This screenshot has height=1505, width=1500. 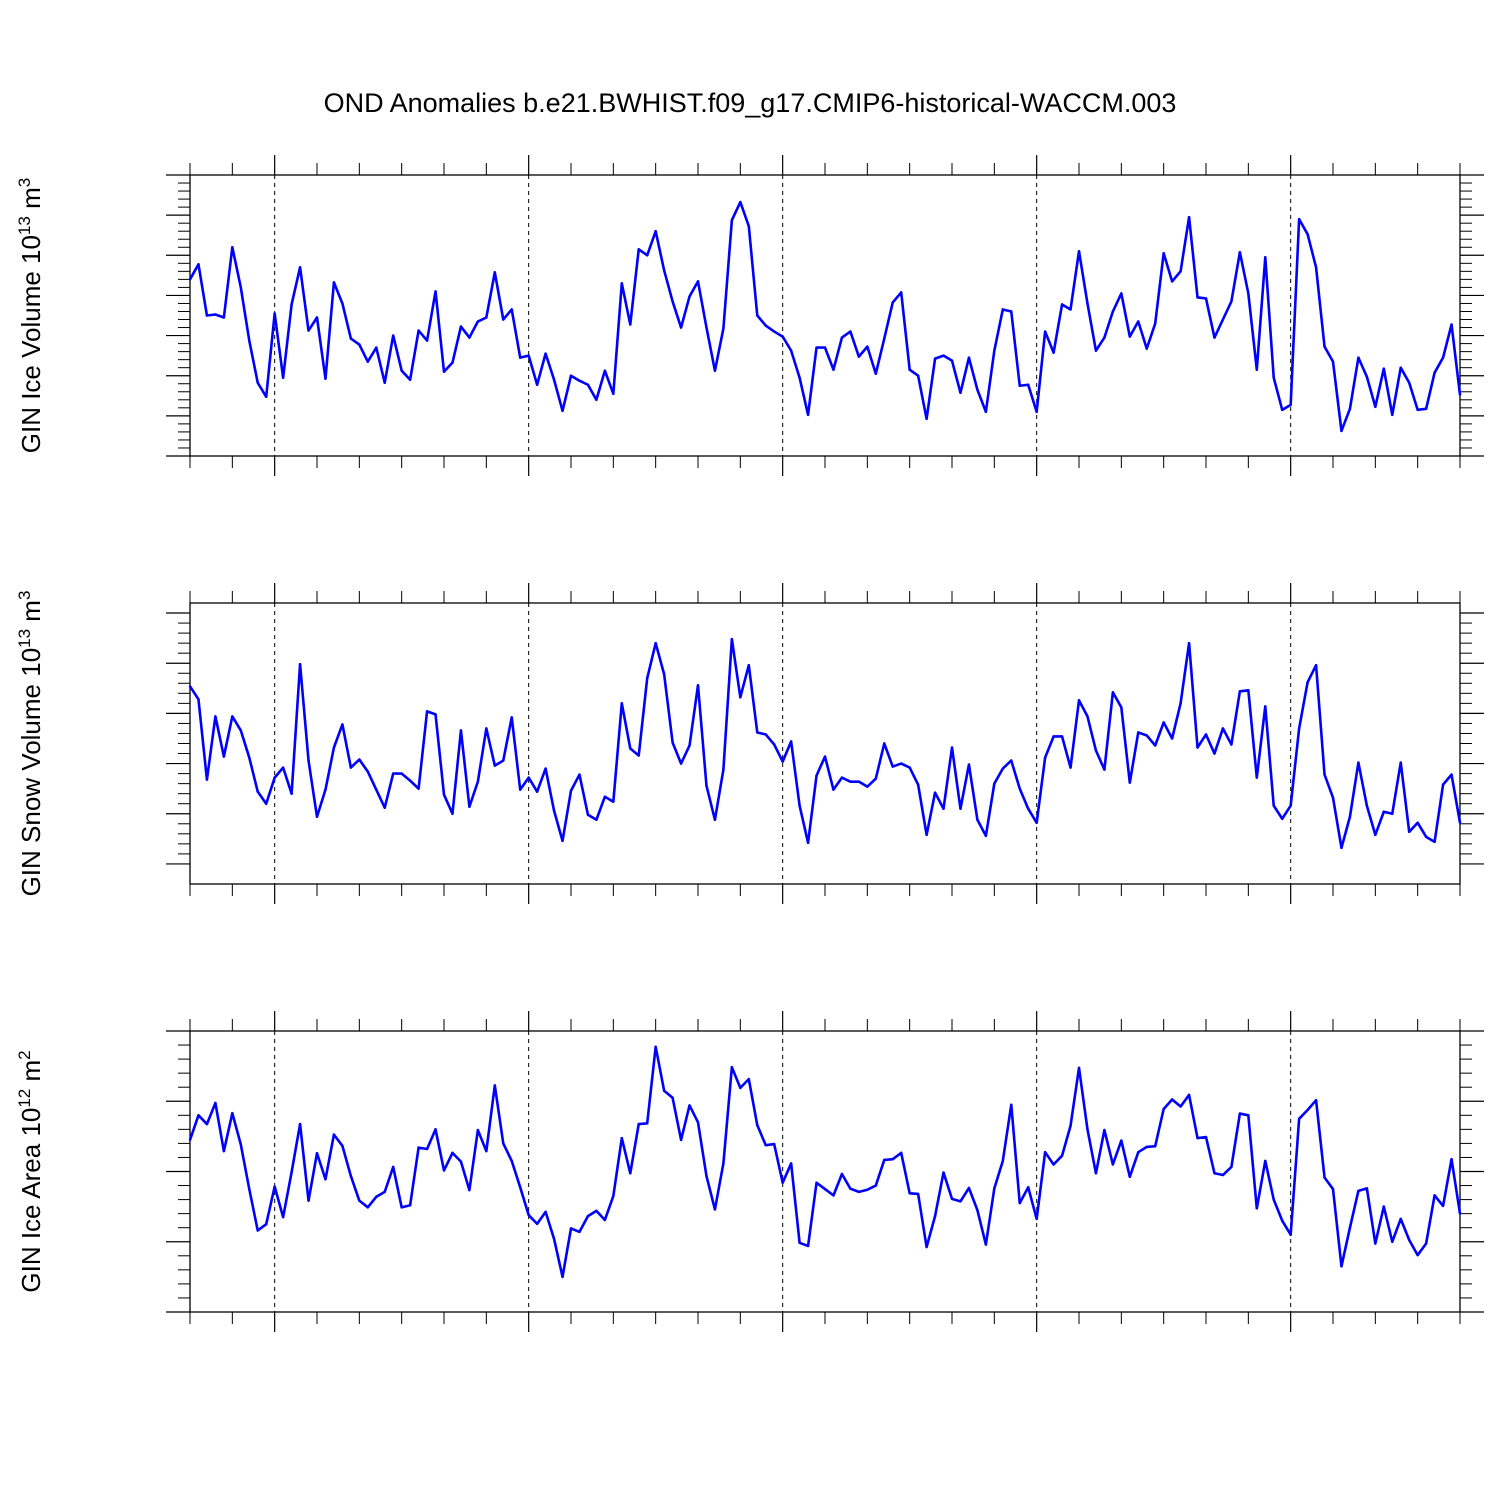 I want to click on data-point-1972, so click(x=1223, y=1175).